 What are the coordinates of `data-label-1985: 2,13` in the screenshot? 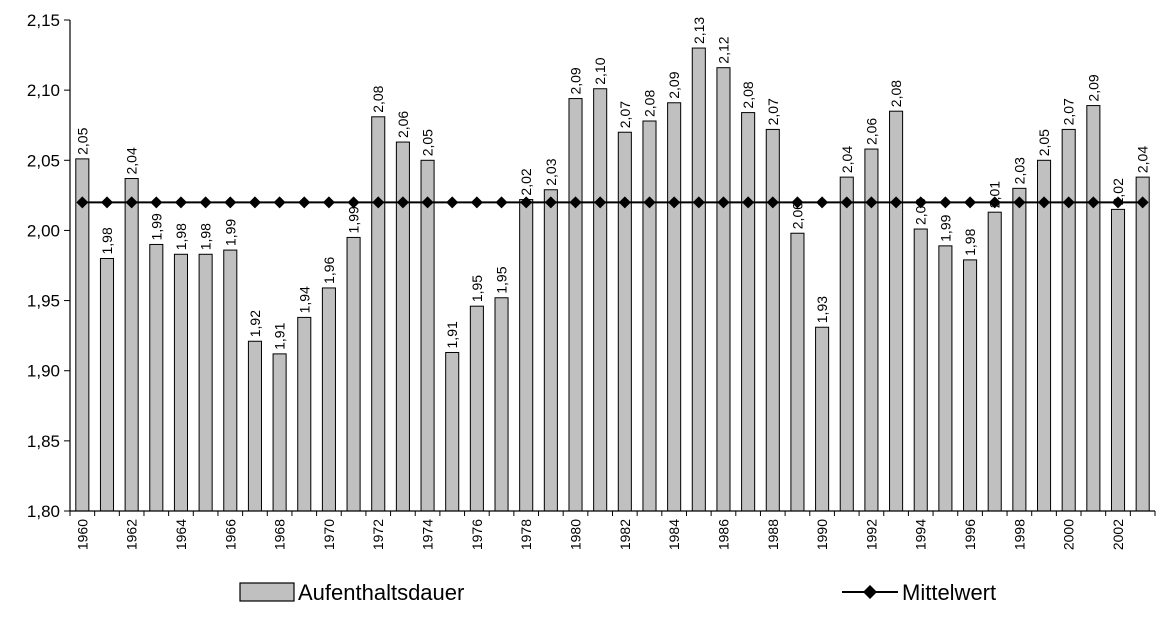 It's located at (699, 30).